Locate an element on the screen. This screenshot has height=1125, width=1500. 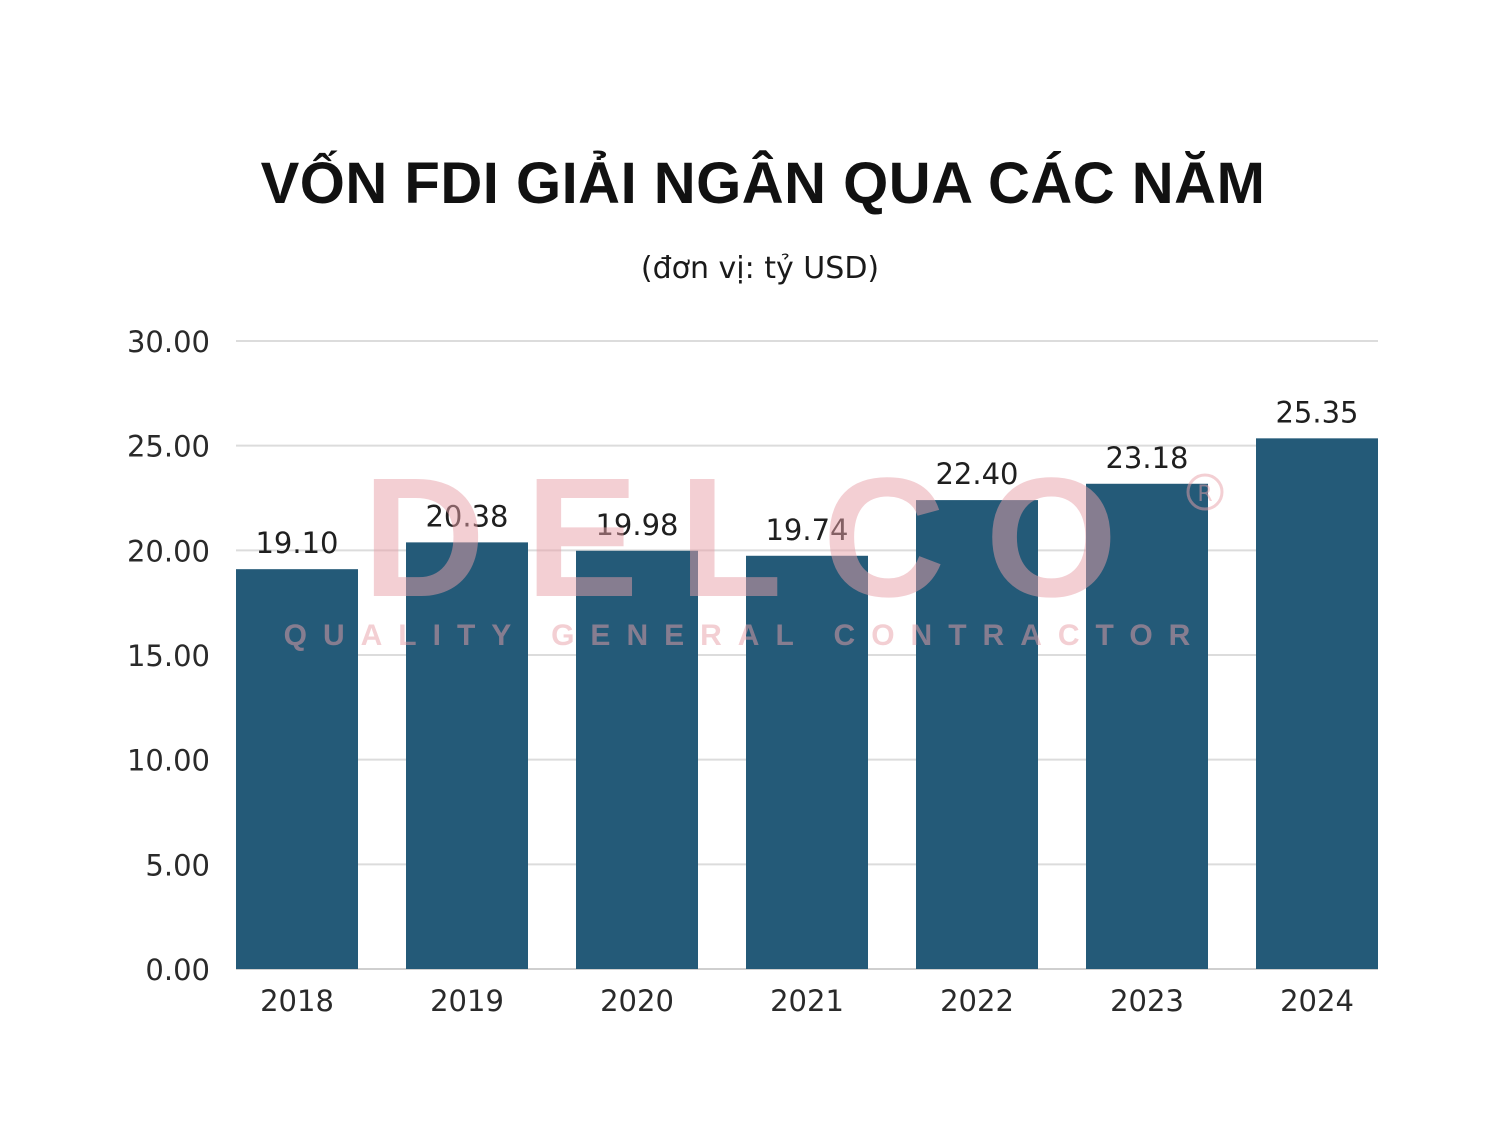
y-tick-label: 10.00 is located at coordinates (168, 761).